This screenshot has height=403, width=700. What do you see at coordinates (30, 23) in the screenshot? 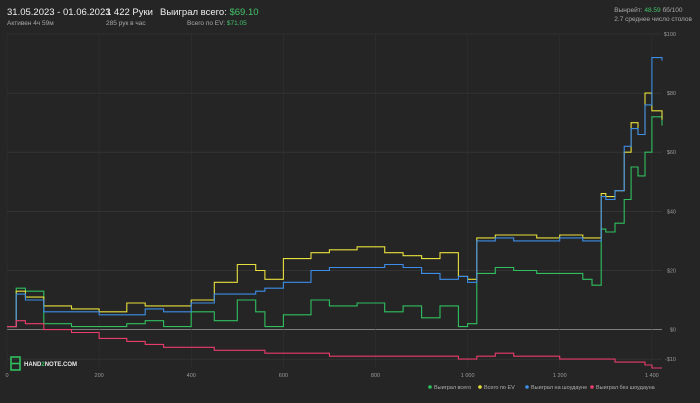
I see `active-time: Активен 4ч 59м` at bounding box center [30, 23].